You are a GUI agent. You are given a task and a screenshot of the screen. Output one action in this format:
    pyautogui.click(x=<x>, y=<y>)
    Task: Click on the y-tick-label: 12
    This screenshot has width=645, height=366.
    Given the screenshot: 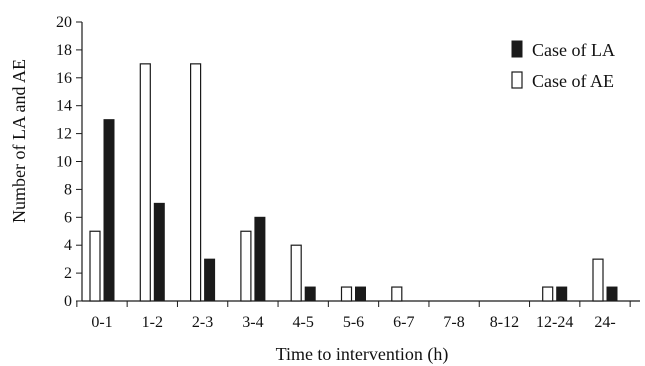 What is the action you would take?
    pyautogui.click(x=64, y=134)
    